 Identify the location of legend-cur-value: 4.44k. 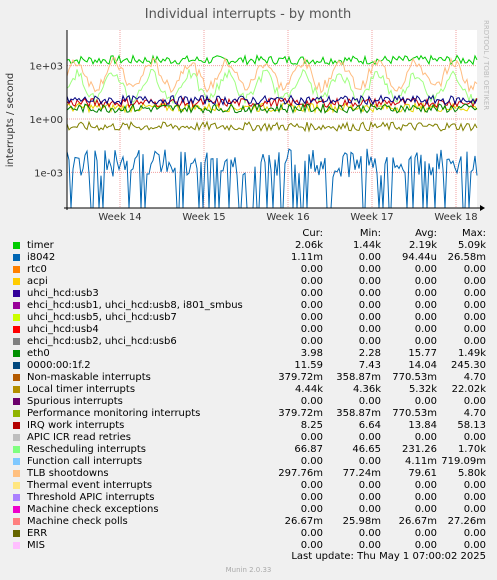
(308, 389).